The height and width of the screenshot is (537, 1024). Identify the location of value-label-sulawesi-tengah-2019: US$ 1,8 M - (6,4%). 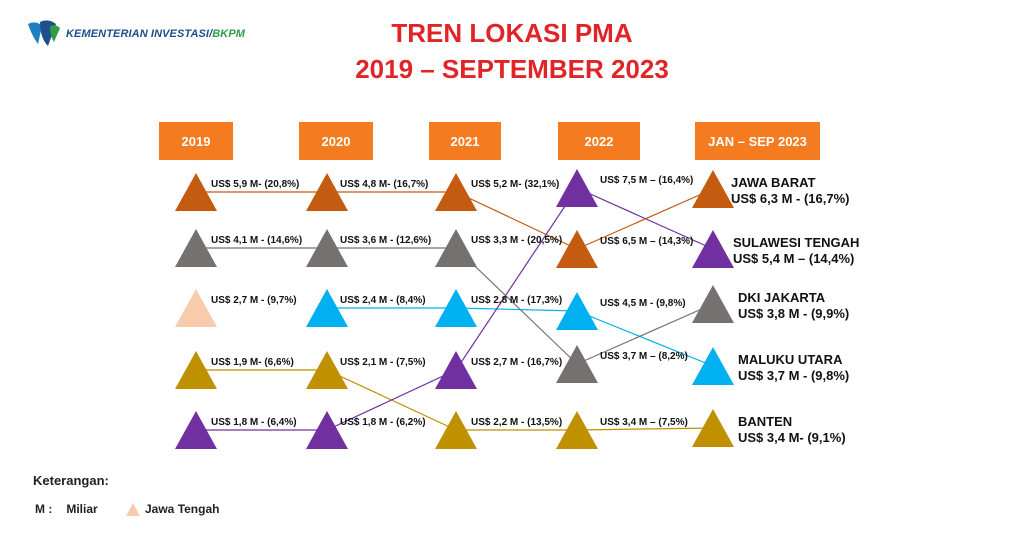
(254, 422).